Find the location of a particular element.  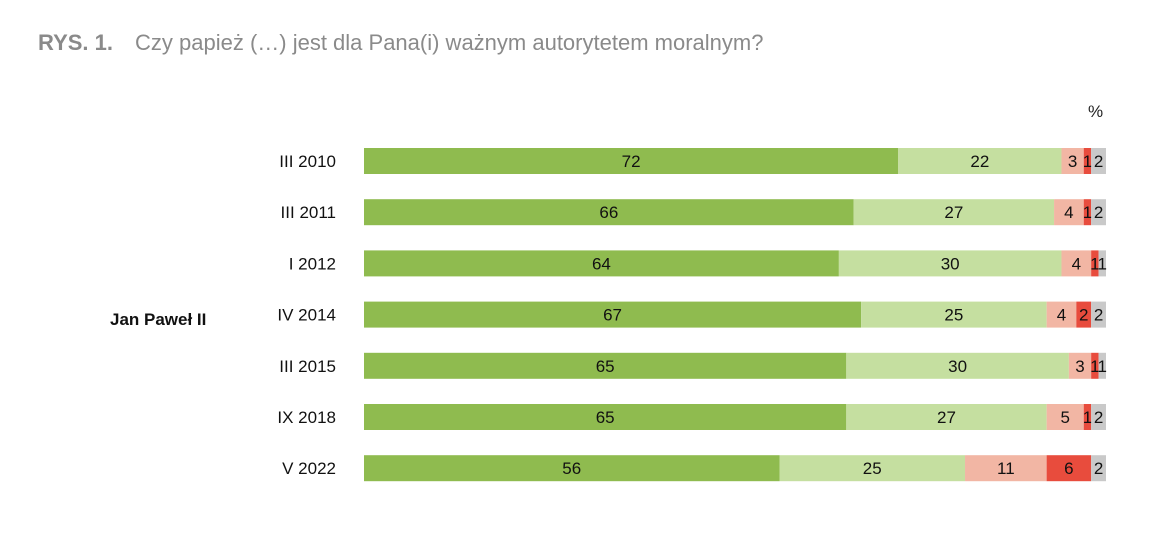

data-label: 72 is located at coordinates (631, 161).